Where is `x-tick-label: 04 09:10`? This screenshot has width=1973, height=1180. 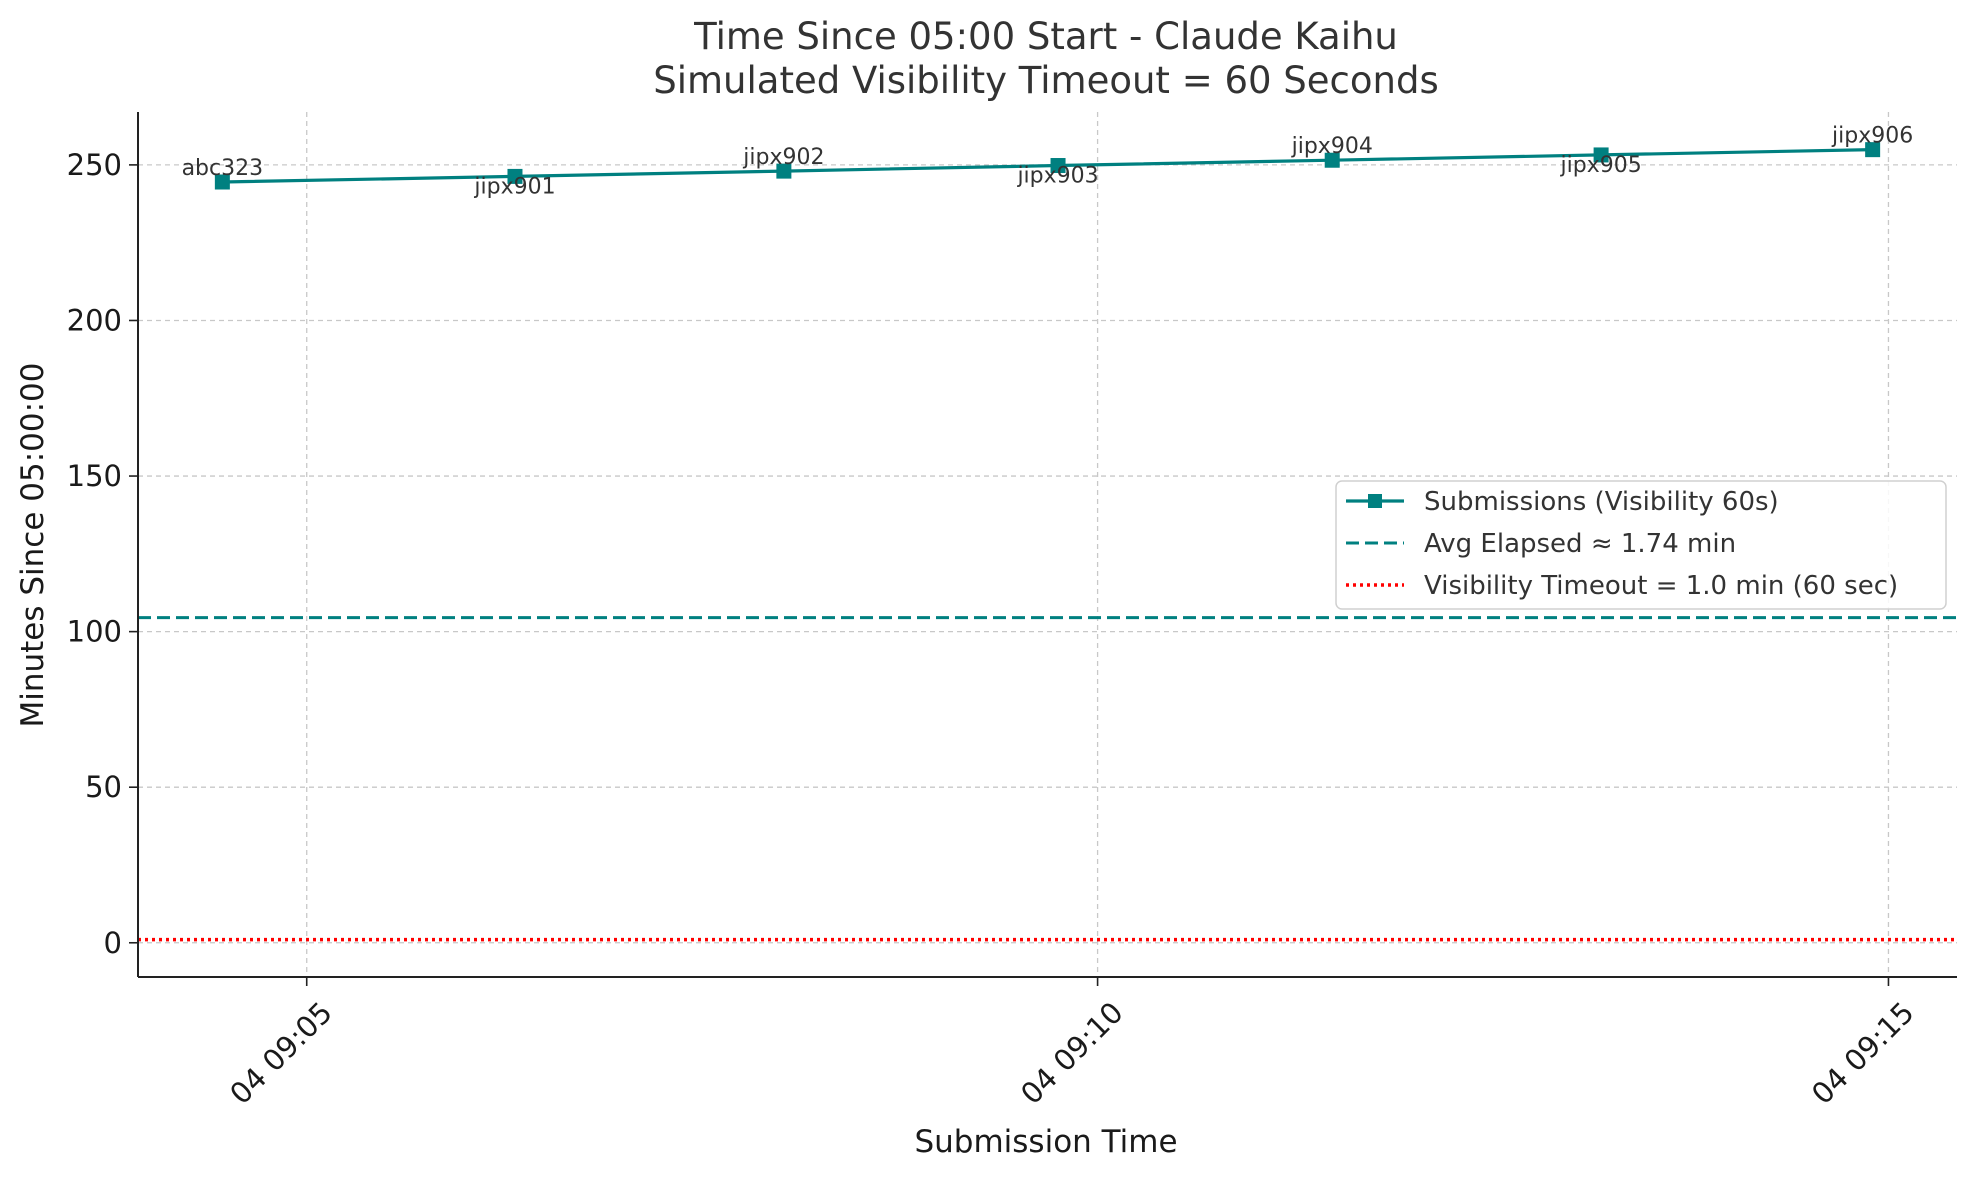 x-tick-label: 04 09:10 is located at coordinates (1072, 1053).